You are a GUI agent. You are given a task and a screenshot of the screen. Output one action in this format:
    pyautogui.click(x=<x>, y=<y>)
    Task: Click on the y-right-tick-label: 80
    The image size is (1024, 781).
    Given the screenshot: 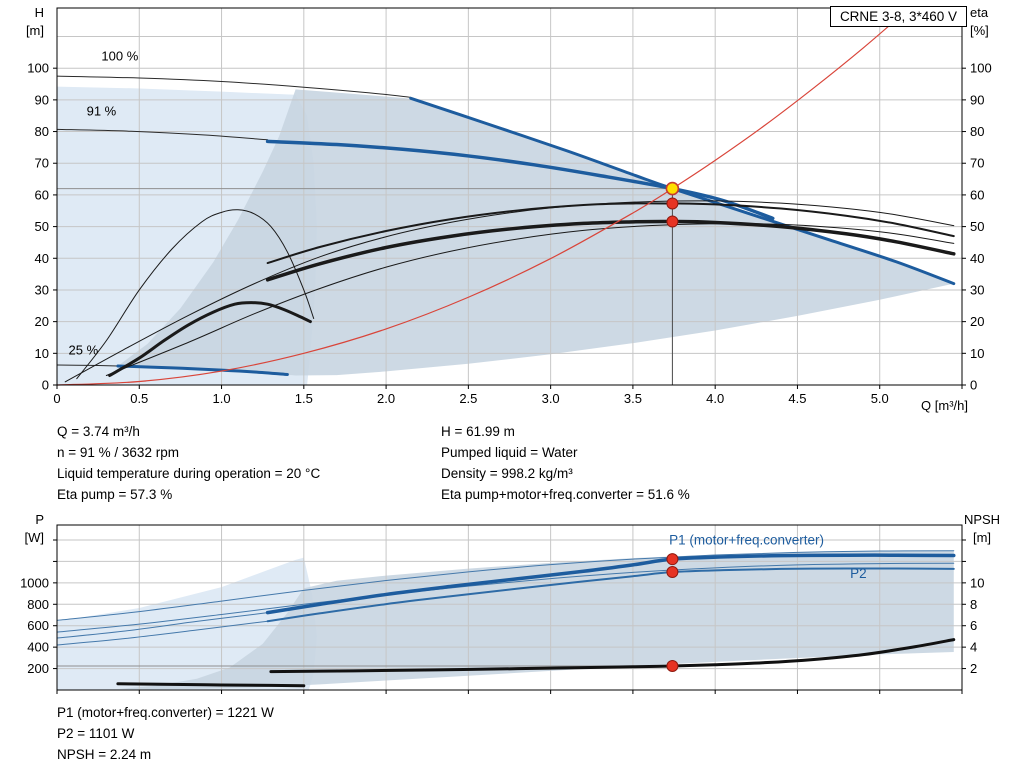 What is the action you would take?
    pyautogui.click(x=977, y=131)
    